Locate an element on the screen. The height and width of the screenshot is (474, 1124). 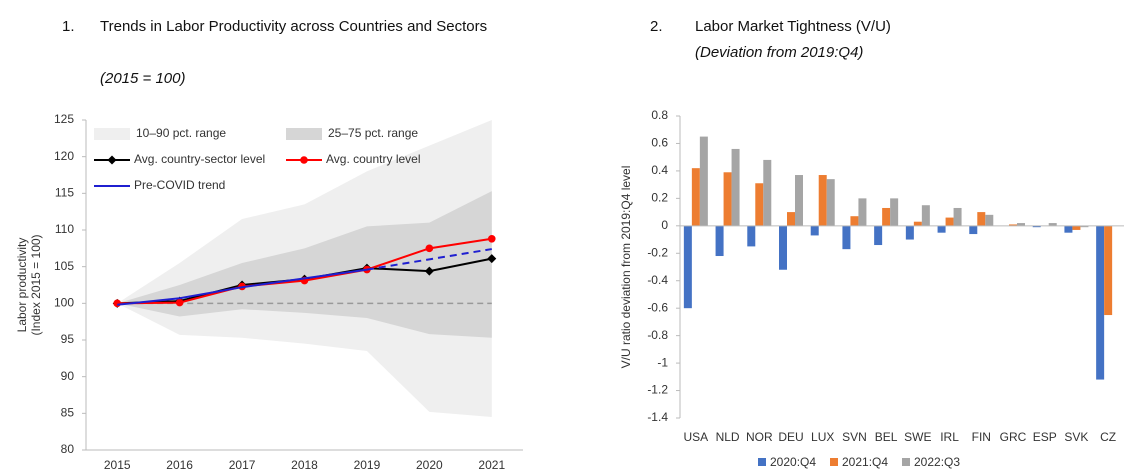
chart-number: 1. is located at coordinates (68, 26).